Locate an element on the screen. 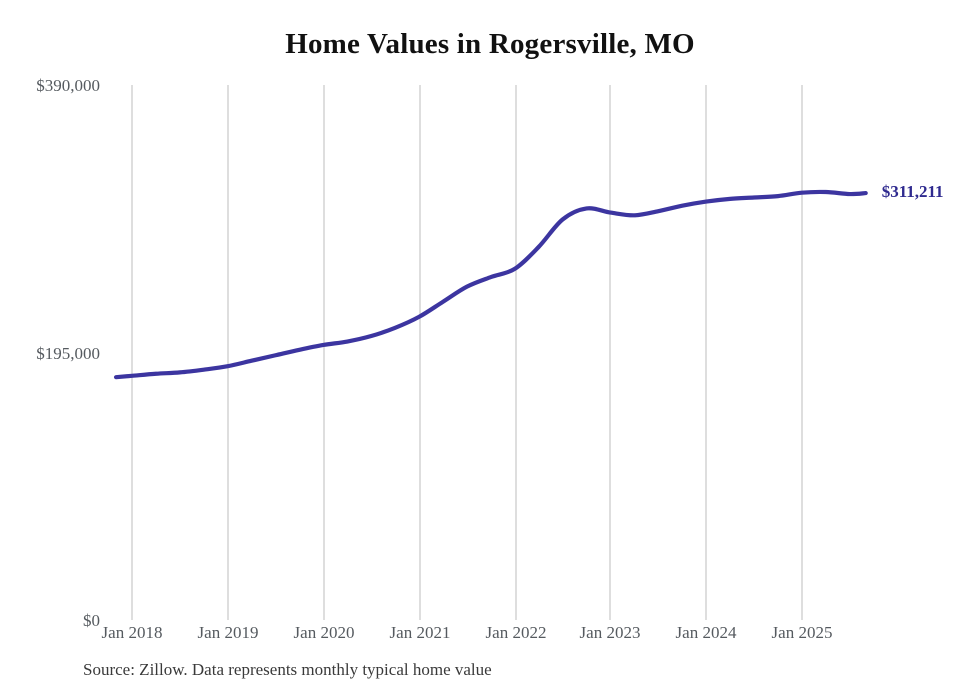 The width and height of the screenshot is (980, 699). x-axis-tick-jan-2018: Jan 2018 is located at coordinates (132, 632).